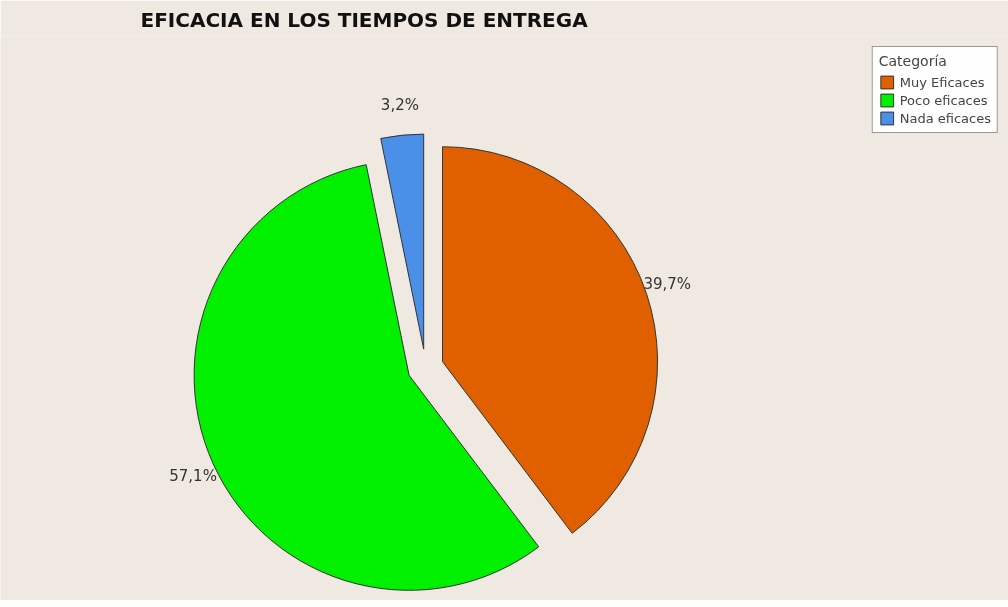 The width and height of the screenshot is (1008, 607). Describe the element at coordinates (364, 19) in the screenshot. I see `chart-title: EFICACIA EN LOS TIEMPOS DE ENTREGA` at that location.